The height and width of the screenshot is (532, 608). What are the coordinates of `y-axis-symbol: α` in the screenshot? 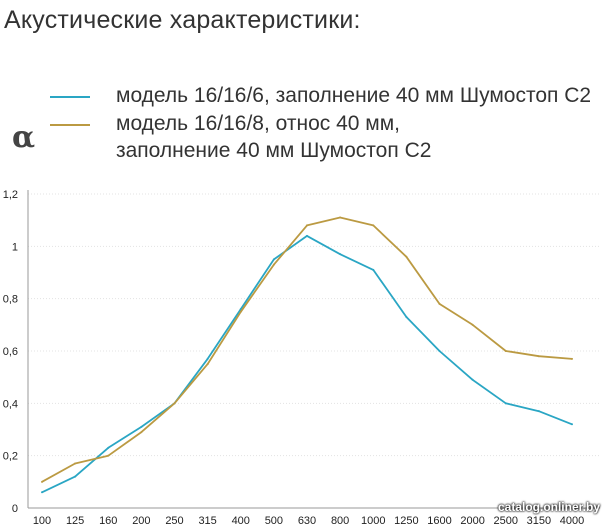 It's located at (24, 137).